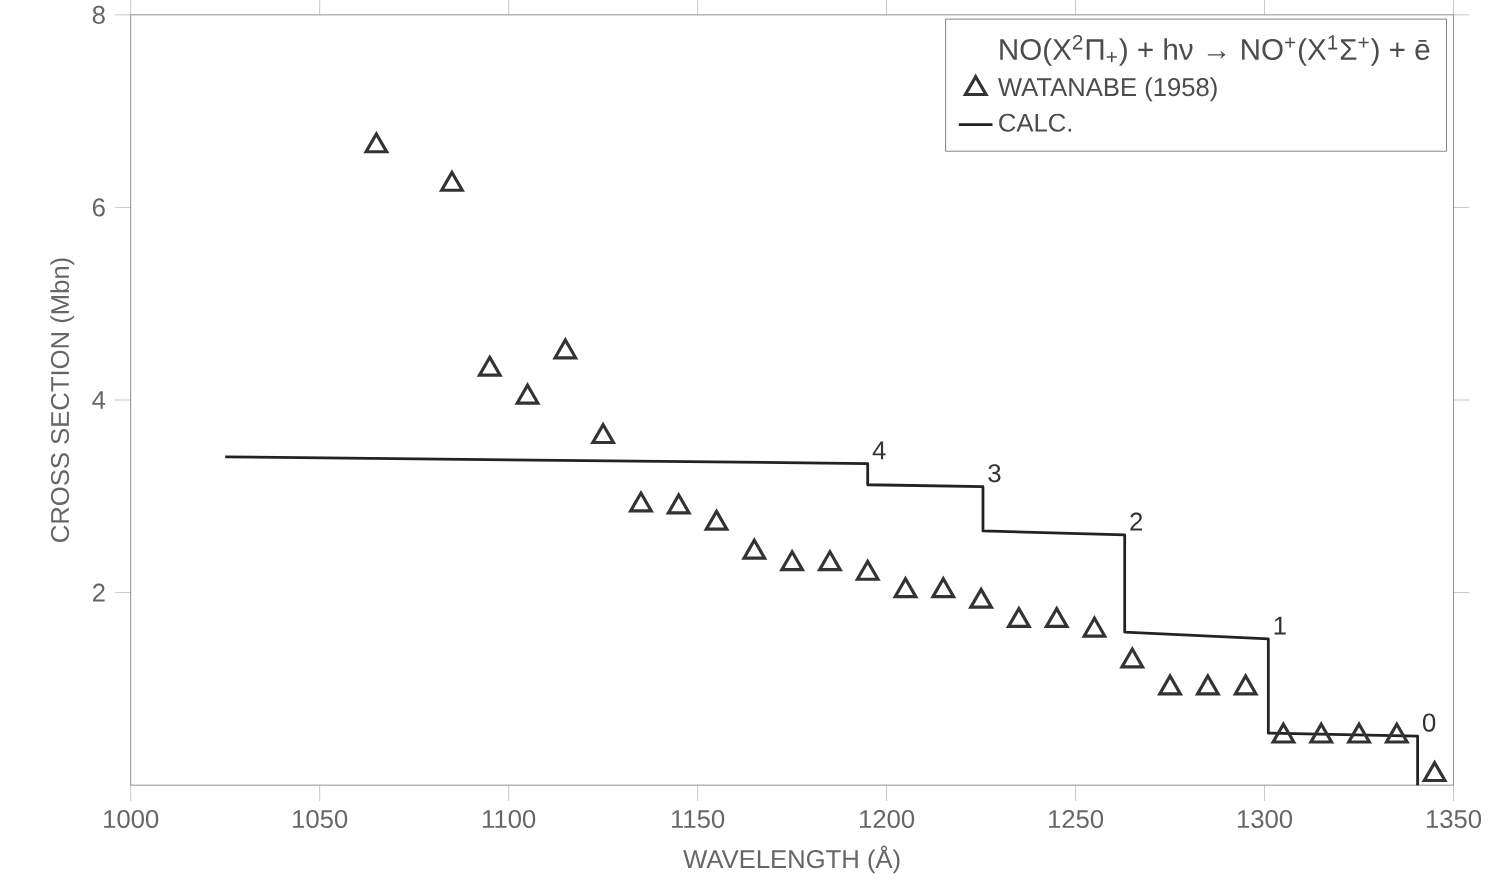 Image resolution: width=1505 pixels, height=889 pixels. Describe the element at coordinates (98, 207) in the screenshot. I see `y-tick-label: 6` at that location.